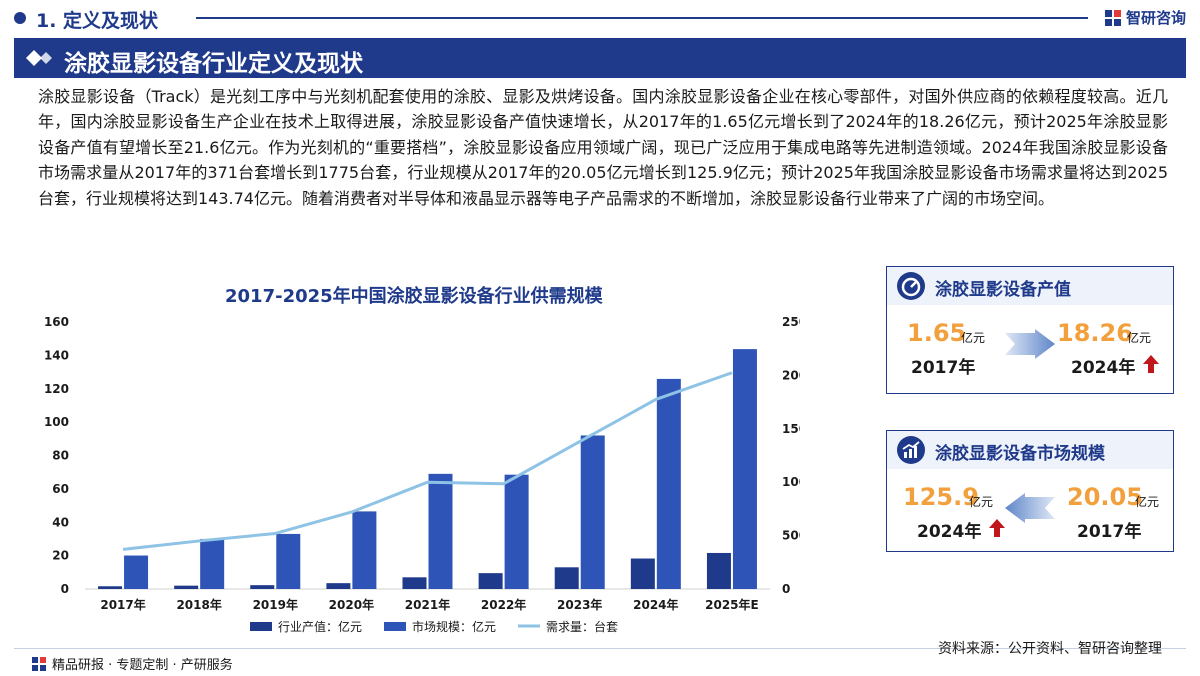 This screenshot has height=676, width=1200. I want to click on x-tick-label: 2023年, so click(579, 604).